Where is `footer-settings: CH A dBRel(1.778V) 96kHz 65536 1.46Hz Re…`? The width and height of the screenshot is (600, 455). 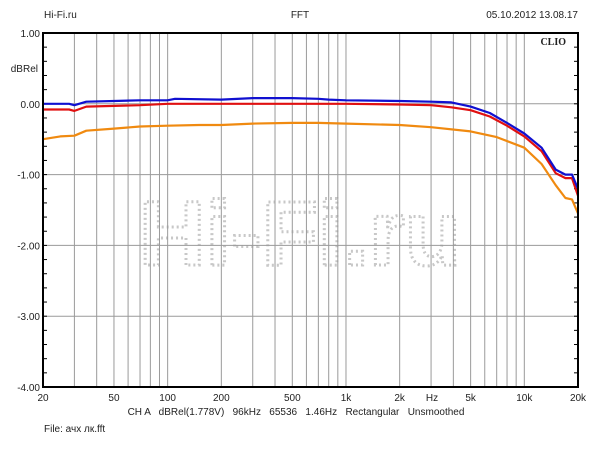 footer-settings: CH A dBRel(1.778V) 96kHz 65536 1.46Hz Re… is located at coordinates (296, 412).